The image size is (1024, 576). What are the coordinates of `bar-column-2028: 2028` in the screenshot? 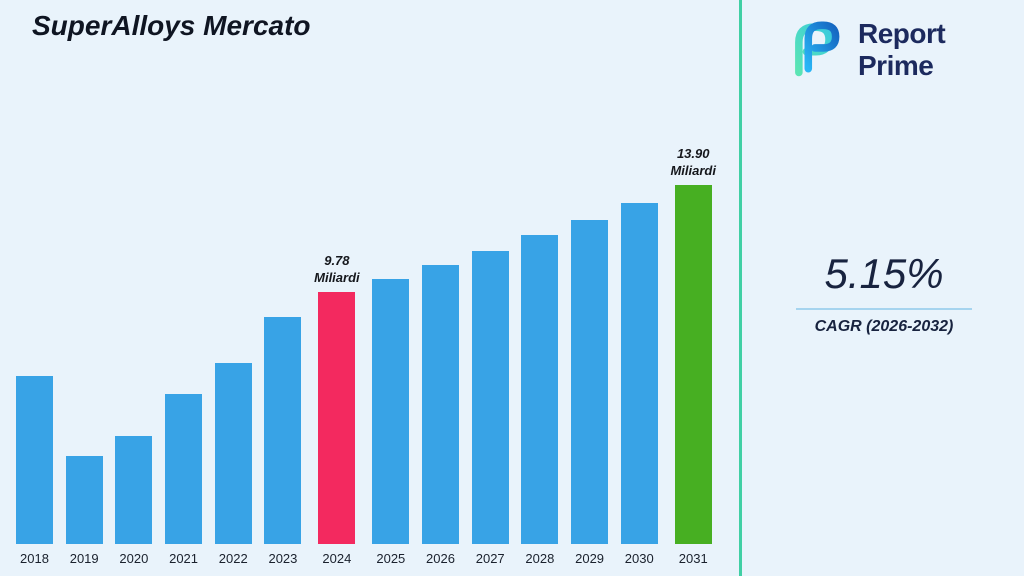 It's located at (540, 400).